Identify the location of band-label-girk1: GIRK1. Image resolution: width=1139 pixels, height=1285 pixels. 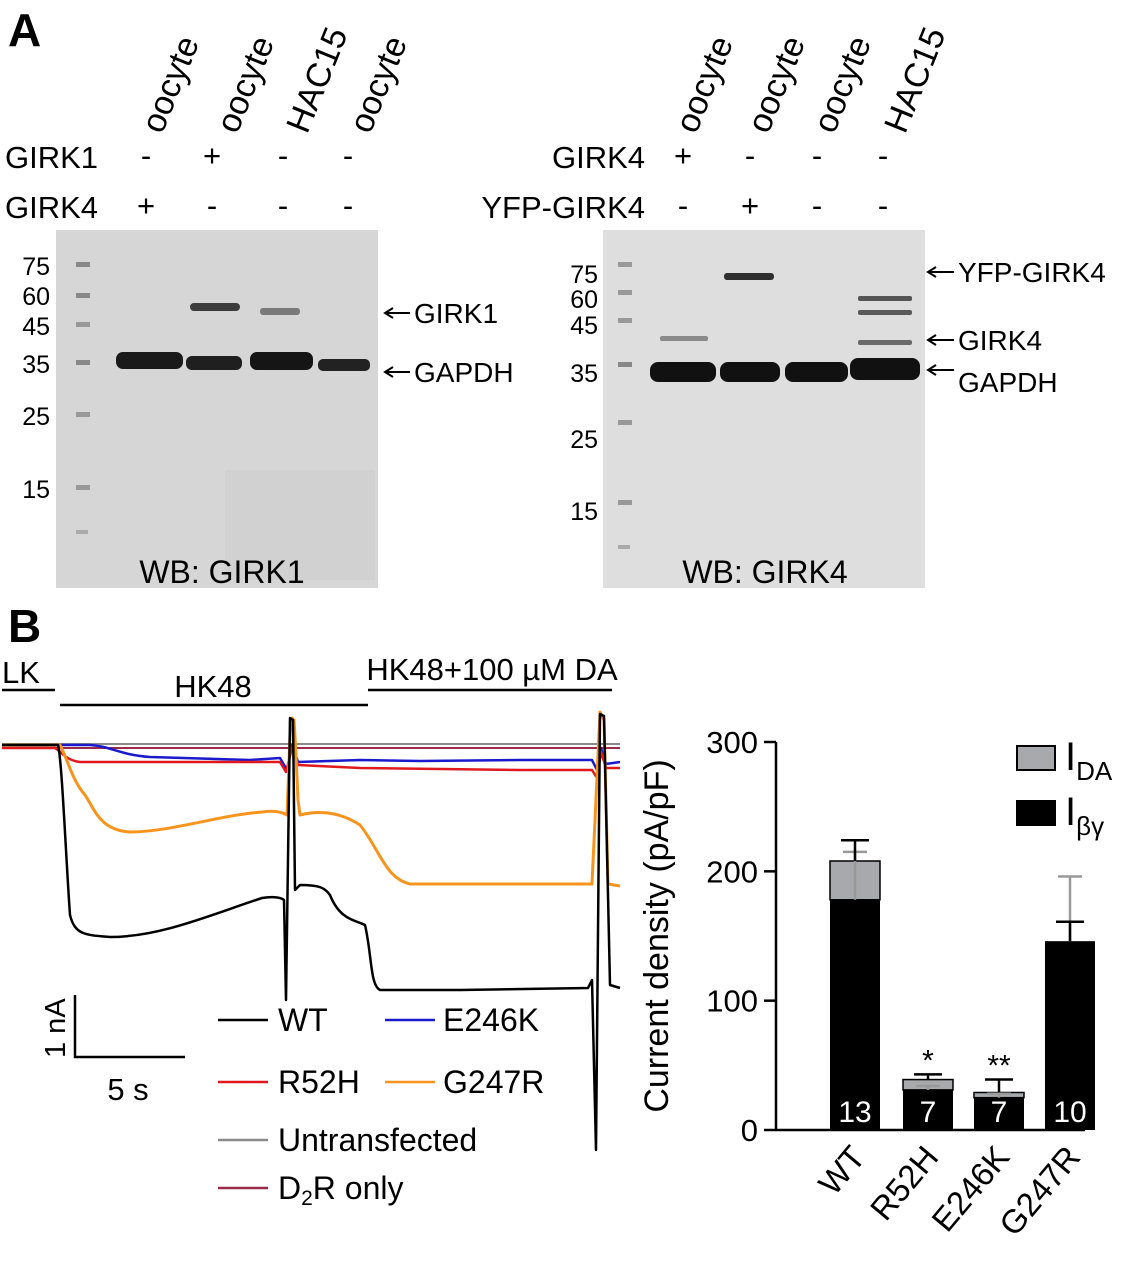
(456, 313).